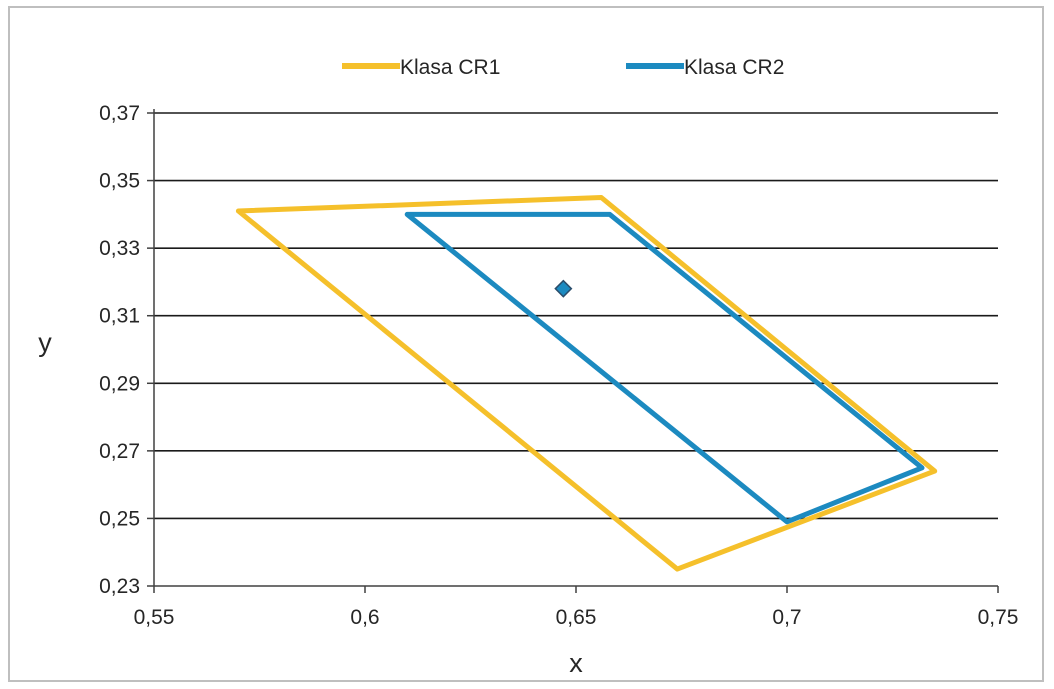 This screenshot has height=689, width=1054. I want to click on legend-label-2: Klasa CR2, so click(734, 67).